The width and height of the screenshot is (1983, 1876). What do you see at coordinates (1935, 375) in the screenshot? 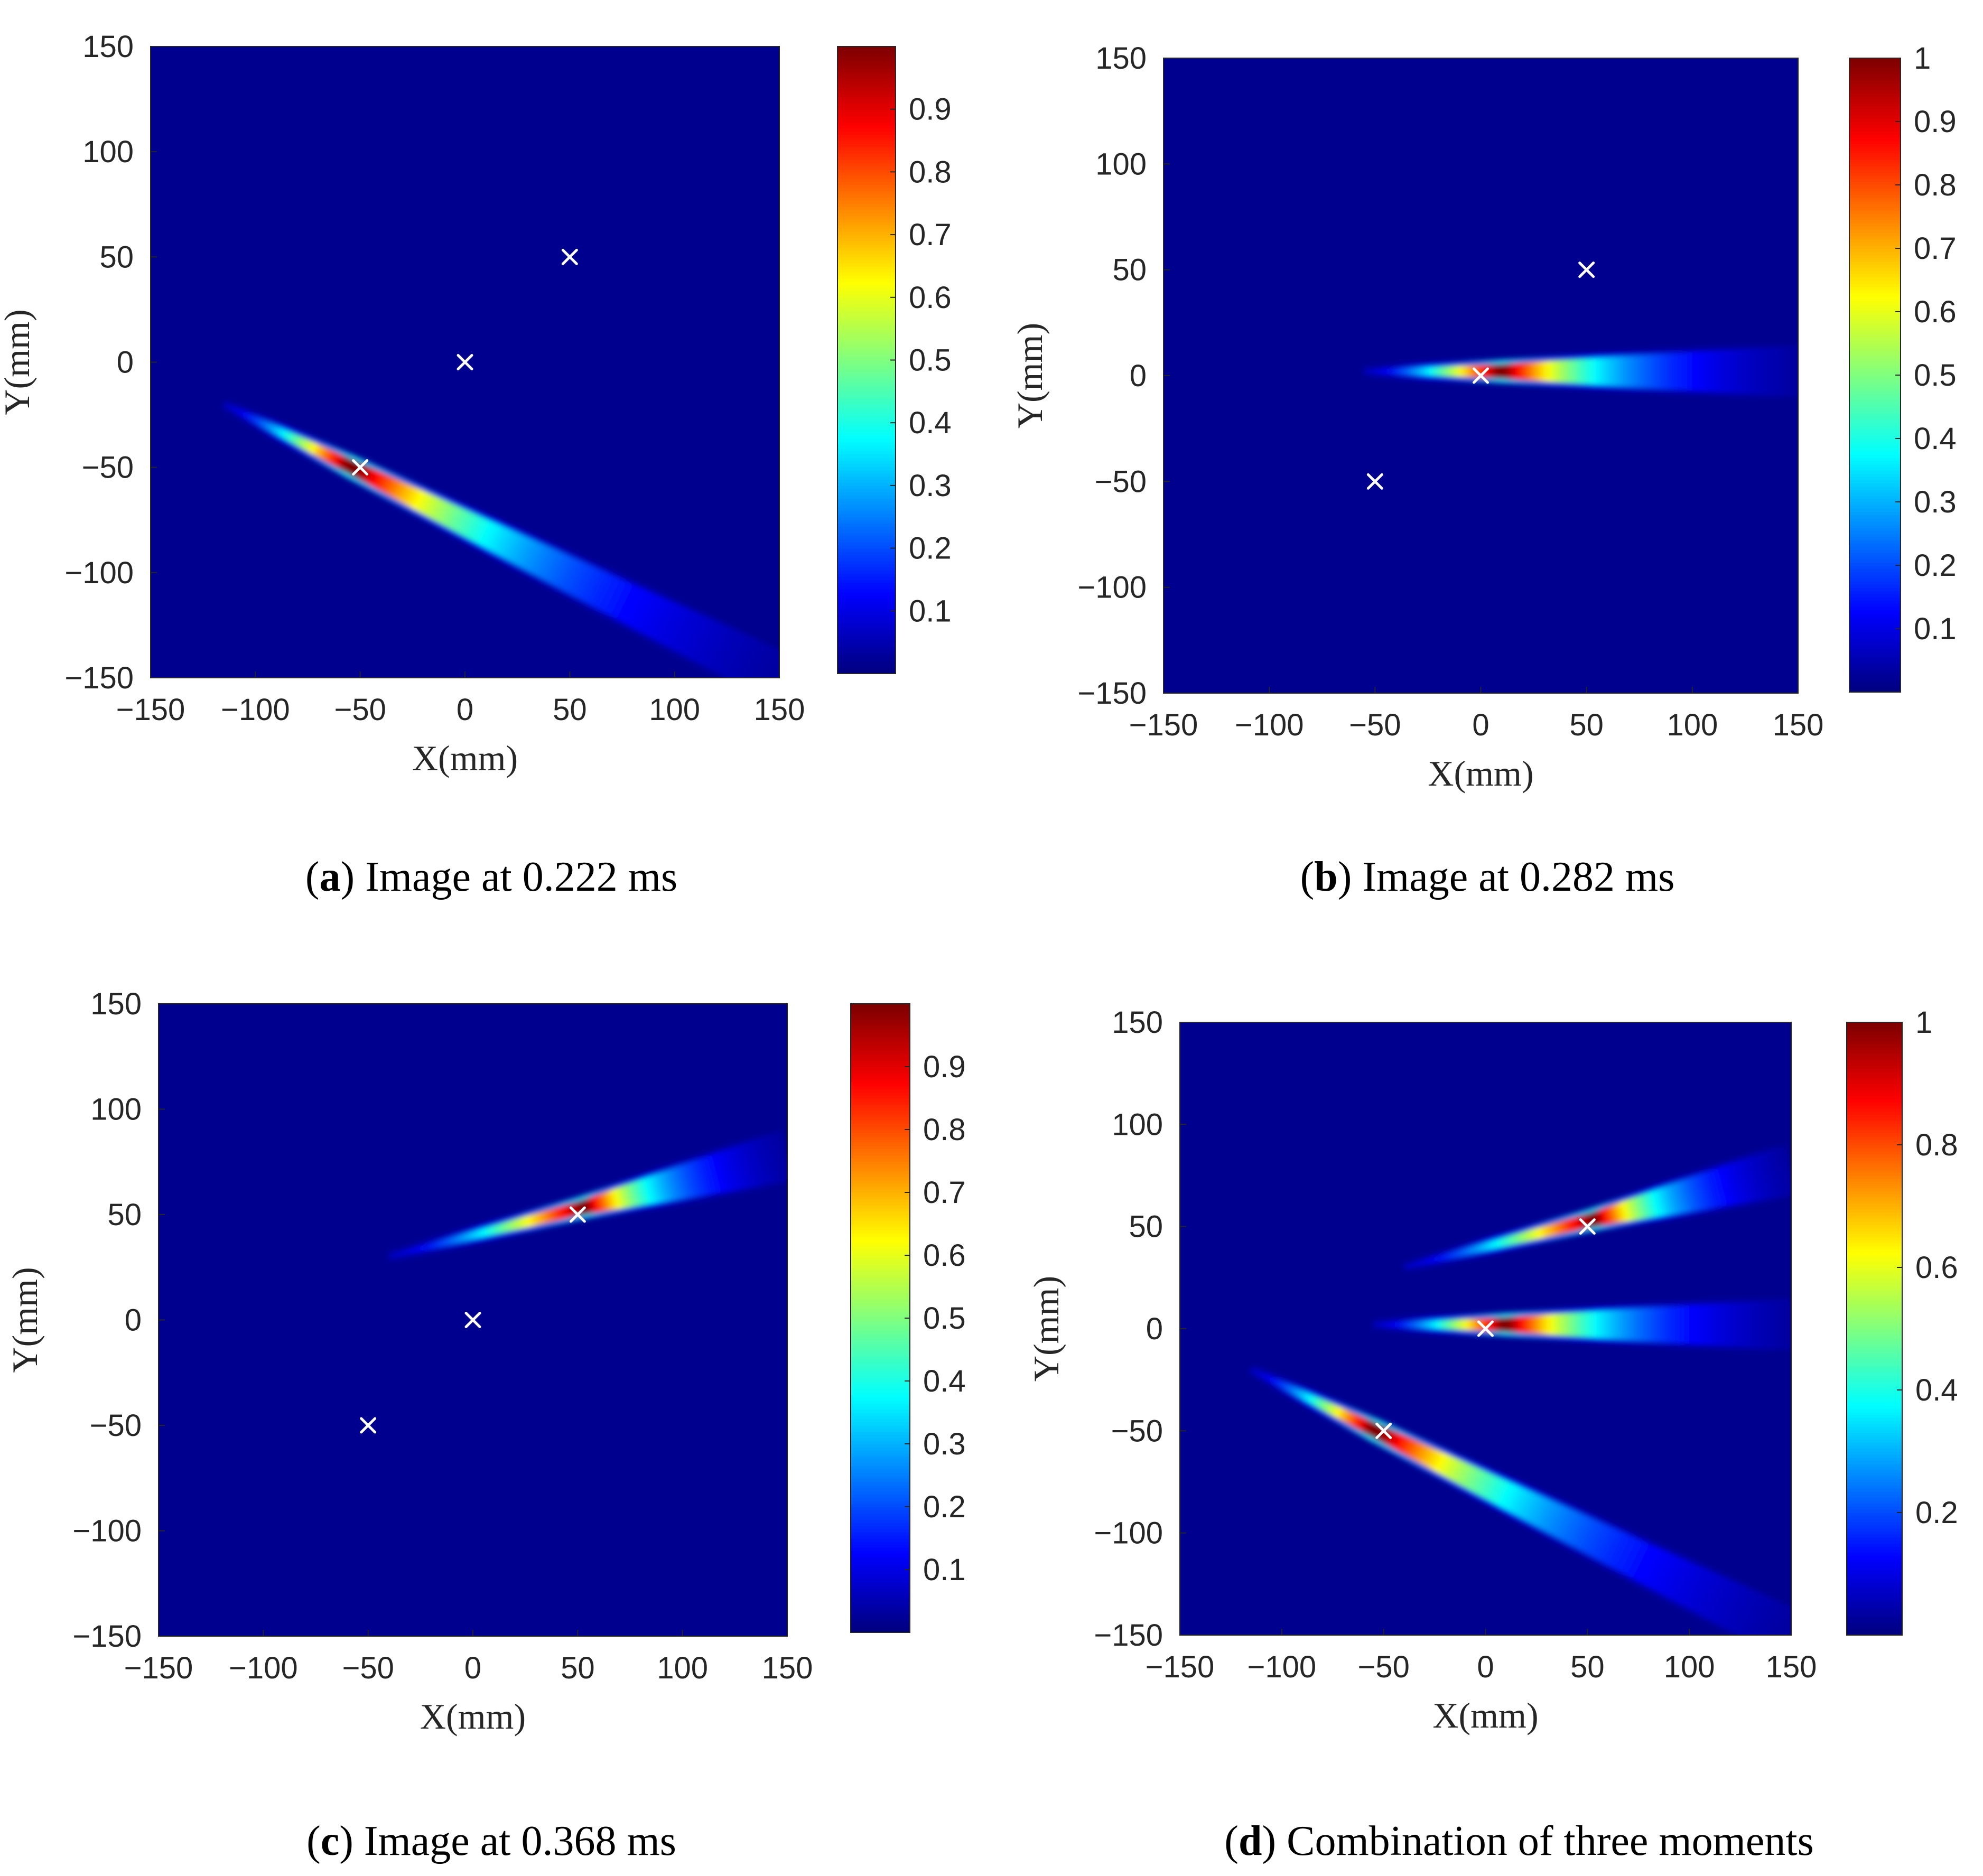
I see `panel-b-colorbar-tick-label-4: 0.5` at bounding box center [1935, 375].